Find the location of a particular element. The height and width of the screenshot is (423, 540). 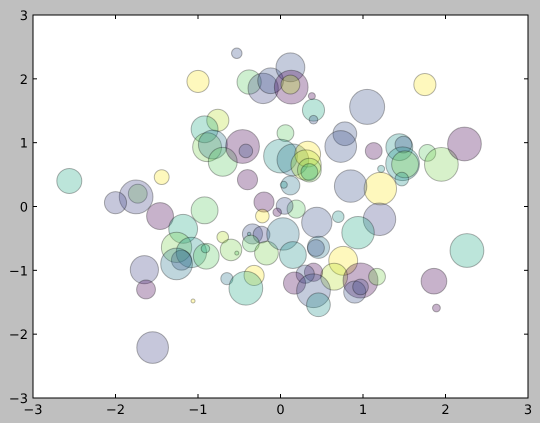

x-tick-label: −2 is located at coordinates (116, 410).